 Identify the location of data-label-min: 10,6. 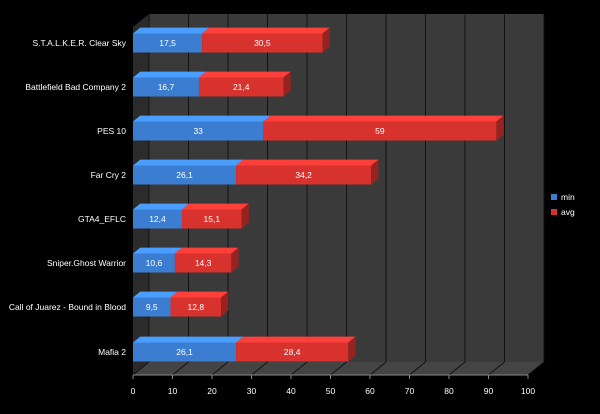
(154, 263).